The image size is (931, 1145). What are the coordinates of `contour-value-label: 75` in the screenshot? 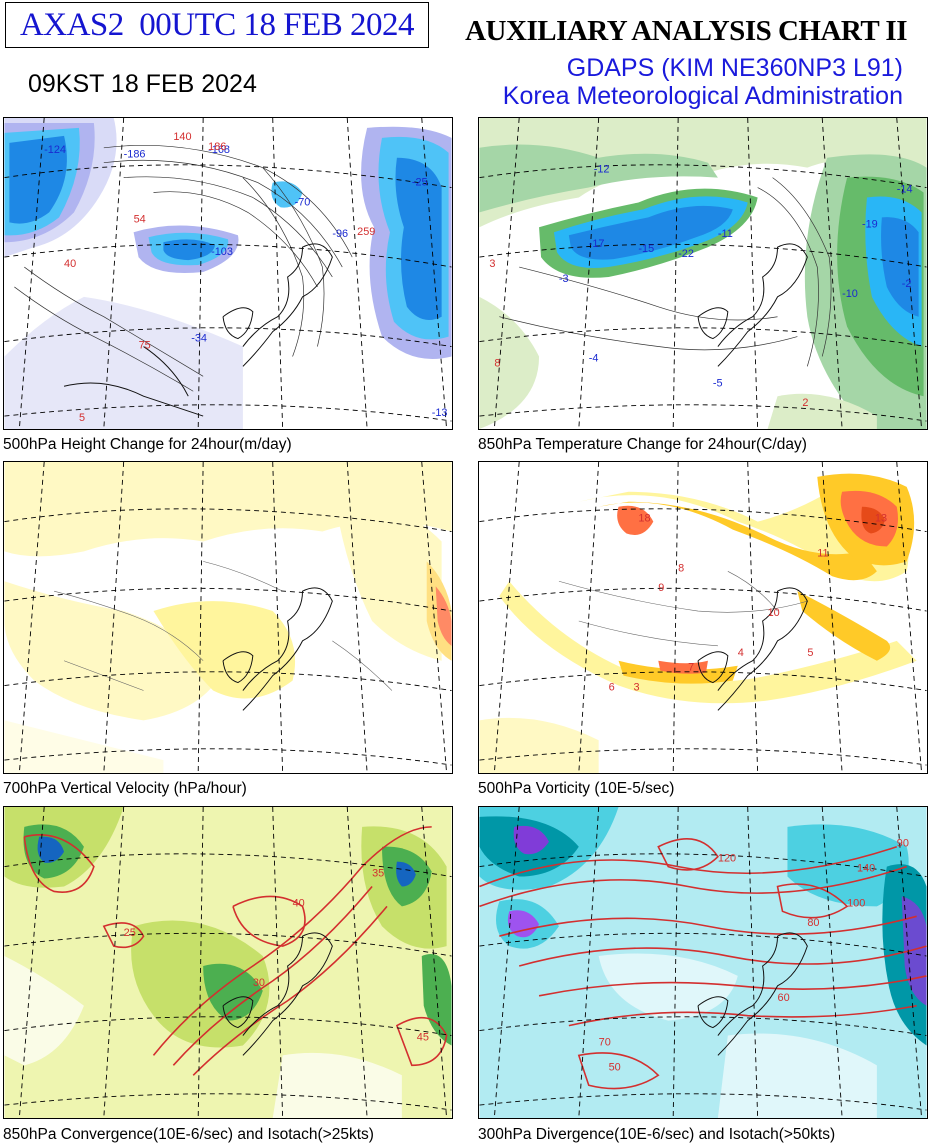 It's located at (145, 346).